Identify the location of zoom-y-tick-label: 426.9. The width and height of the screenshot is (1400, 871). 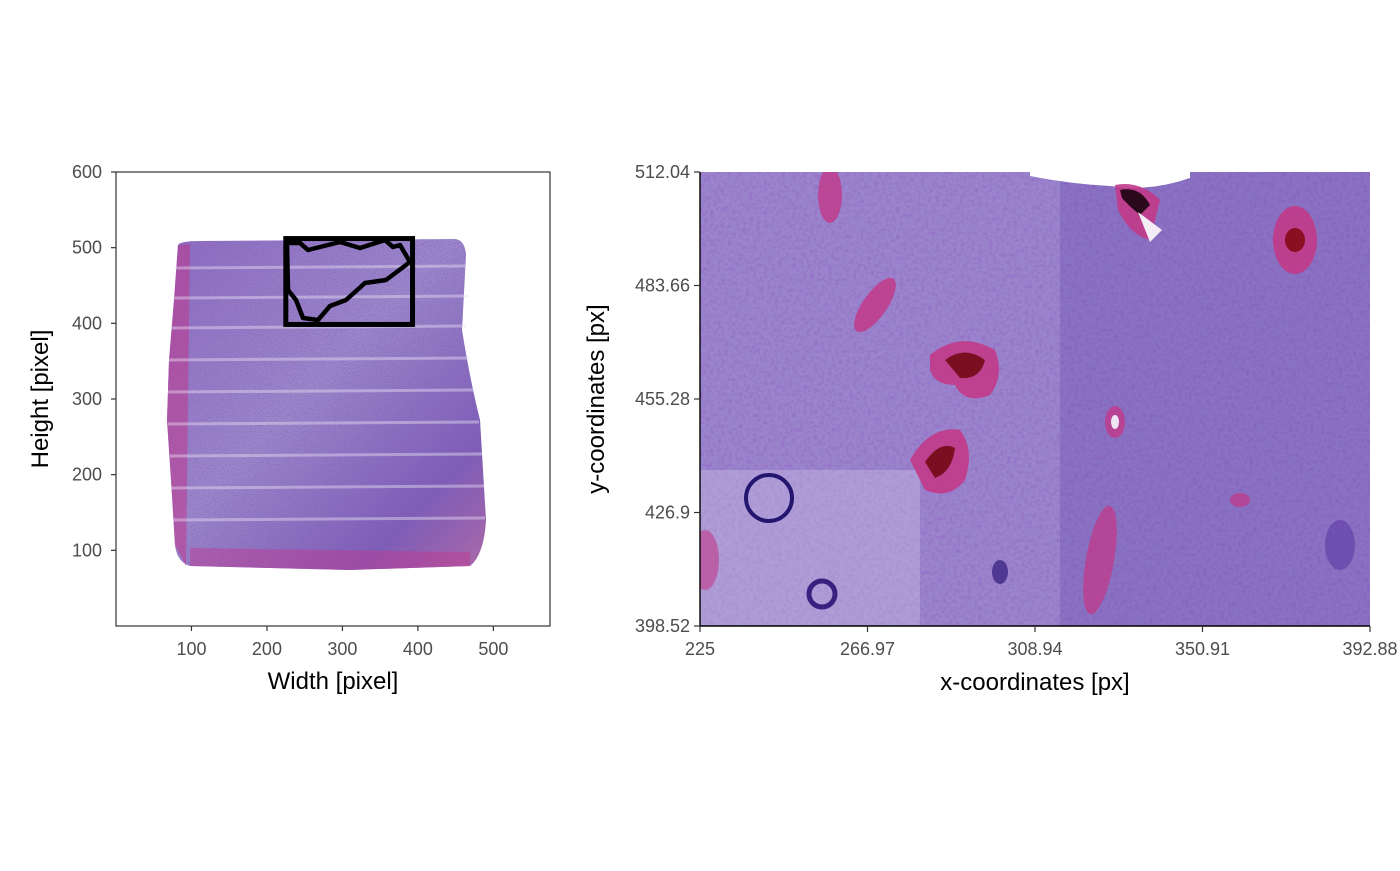
(667, 513).